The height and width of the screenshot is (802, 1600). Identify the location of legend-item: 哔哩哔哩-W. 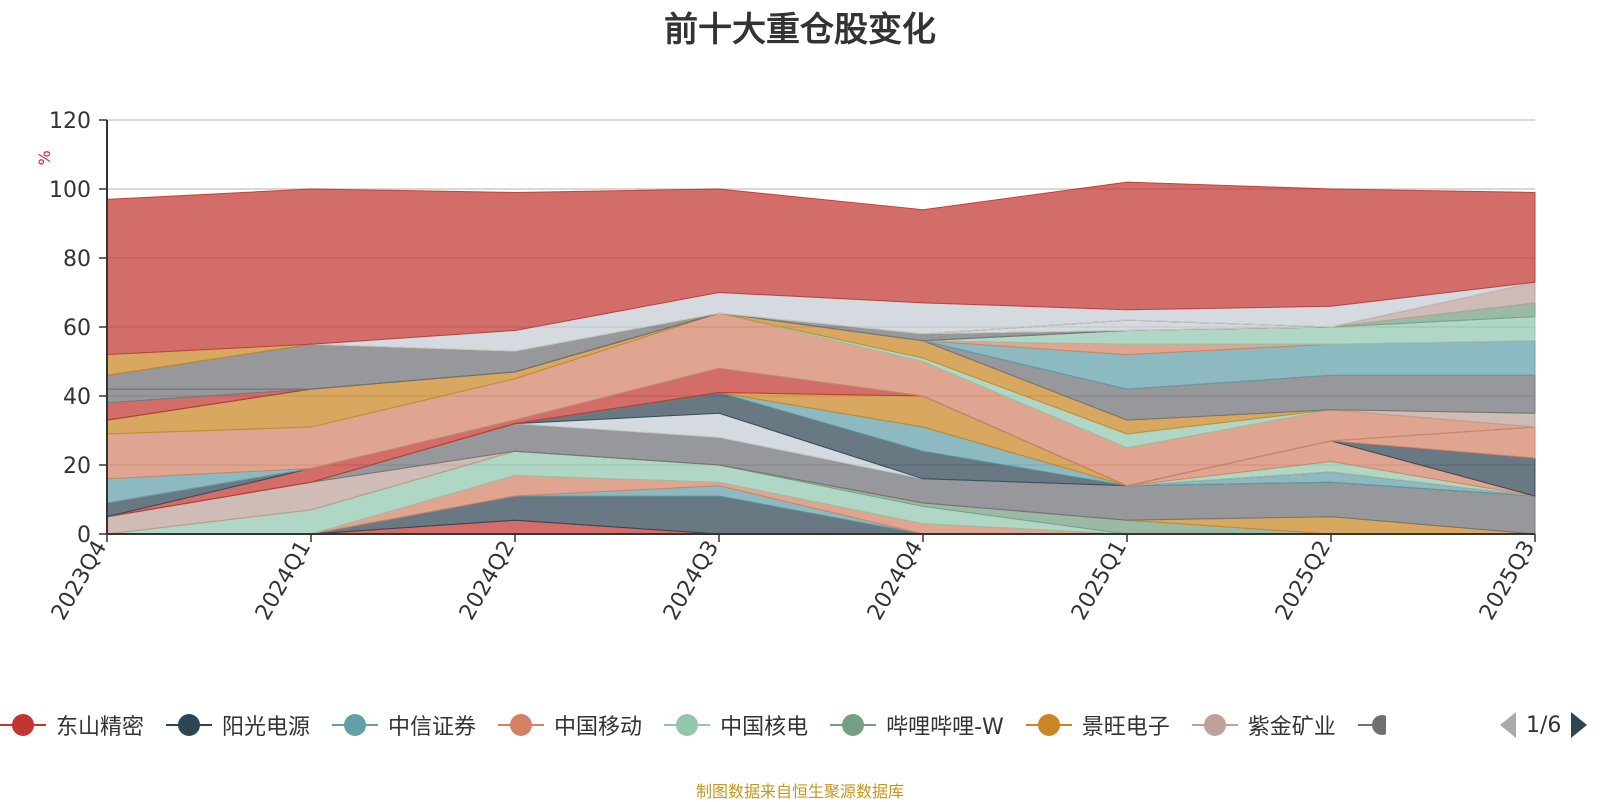
(917, 725).